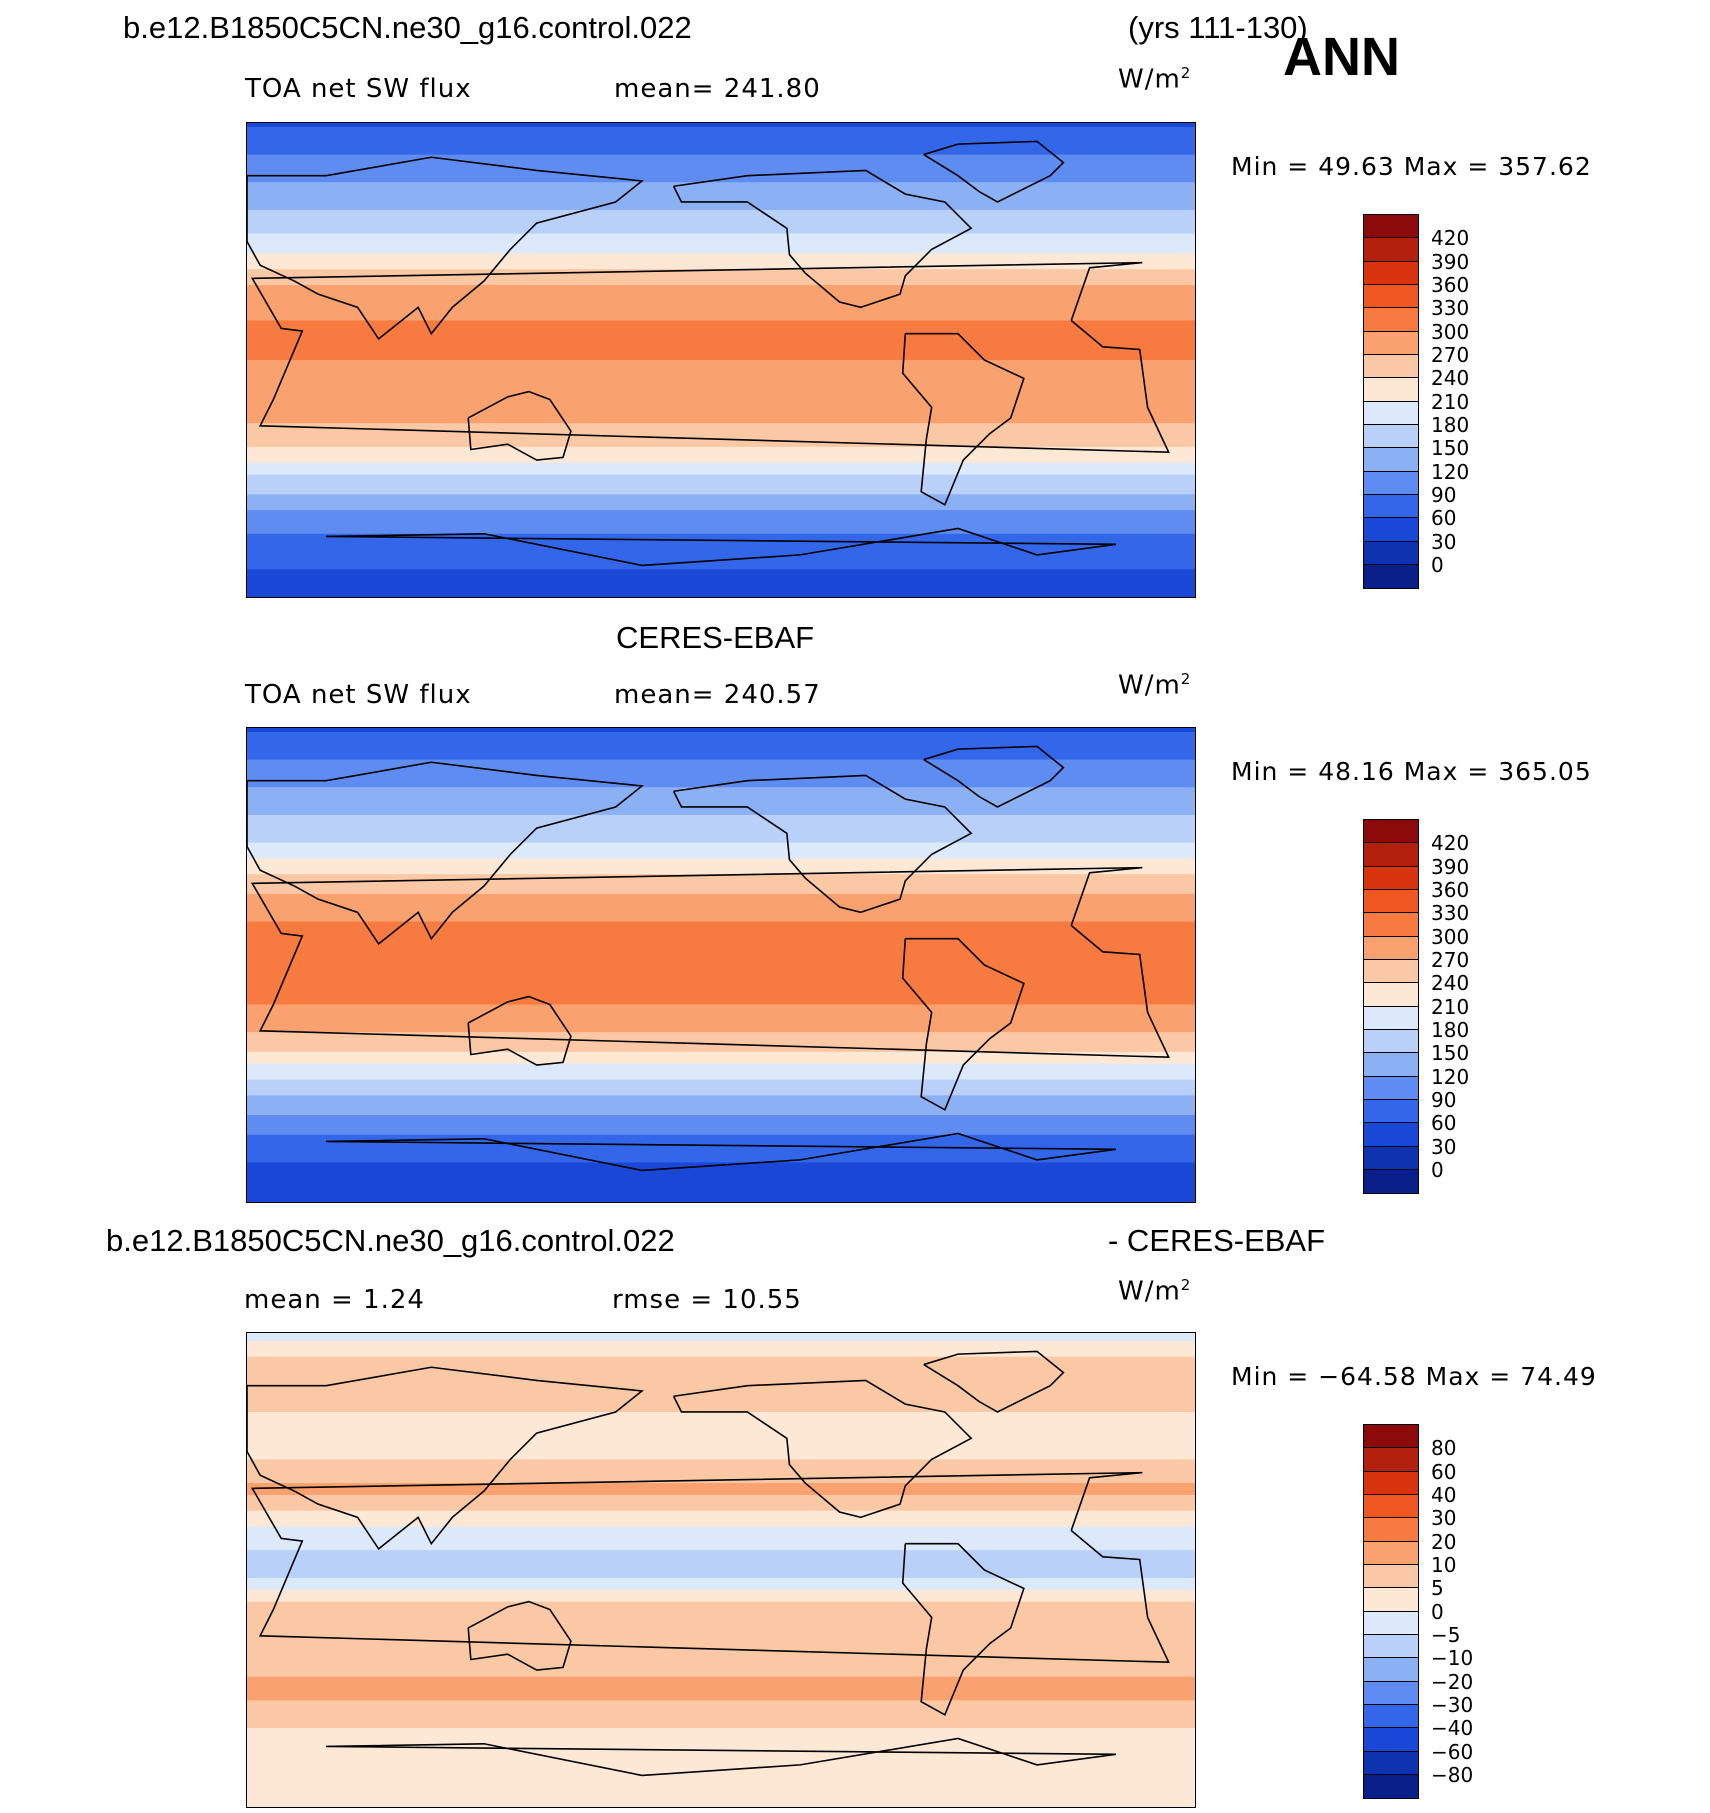 The height and width of the screenshot is (1813, 1710). Describe the element at coordinates (1444, 541) in the screenshot. I see `colorbar-tick-label: 30` at that location.